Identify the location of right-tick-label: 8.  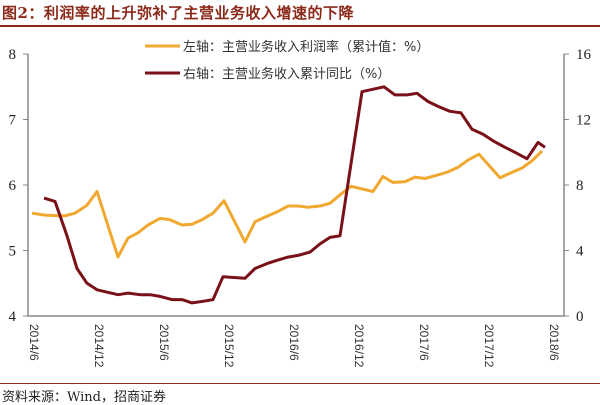
(580, 186).